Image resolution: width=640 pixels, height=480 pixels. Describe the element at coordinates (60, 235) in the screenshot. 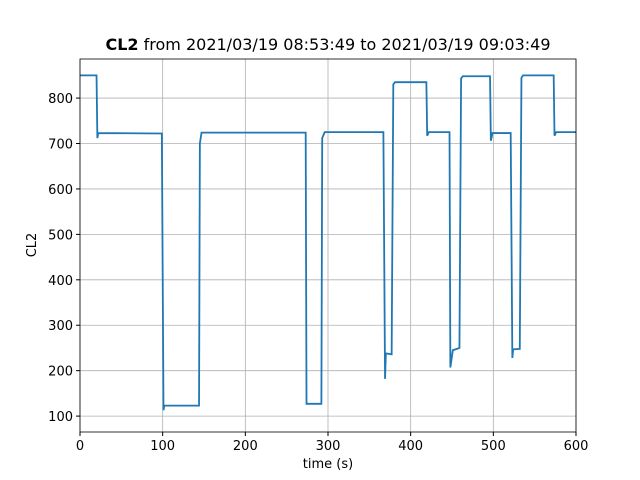

I see `y-tick-label: 500` at that location.